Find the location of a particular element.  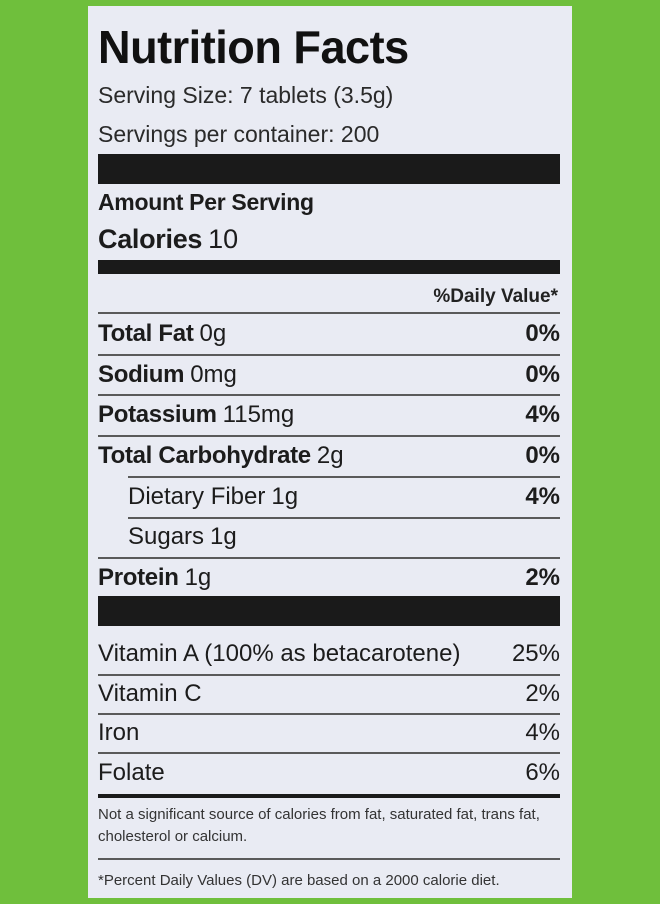

amount-per-serving: Amount Per Serving is located at coordinates (206, 202).